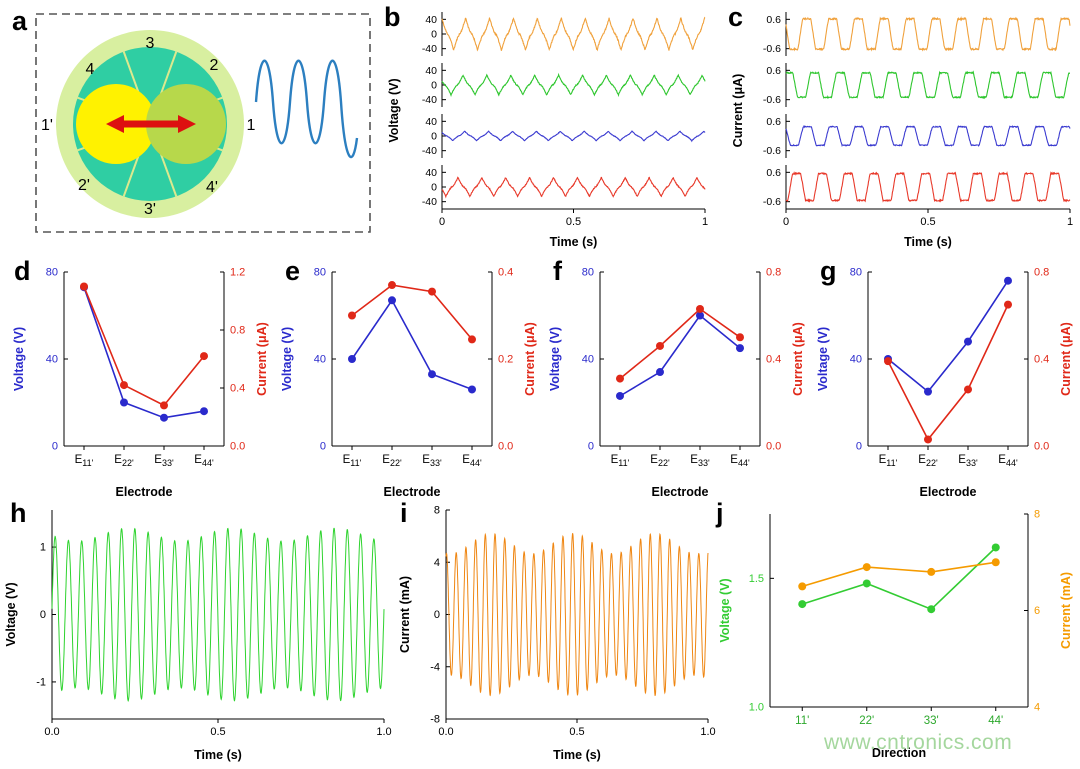  What do you see at coordinates (84, 185) in the screenshot?
I see `sector-label-bottom-left: 2'` at bounding box center [84, 185].